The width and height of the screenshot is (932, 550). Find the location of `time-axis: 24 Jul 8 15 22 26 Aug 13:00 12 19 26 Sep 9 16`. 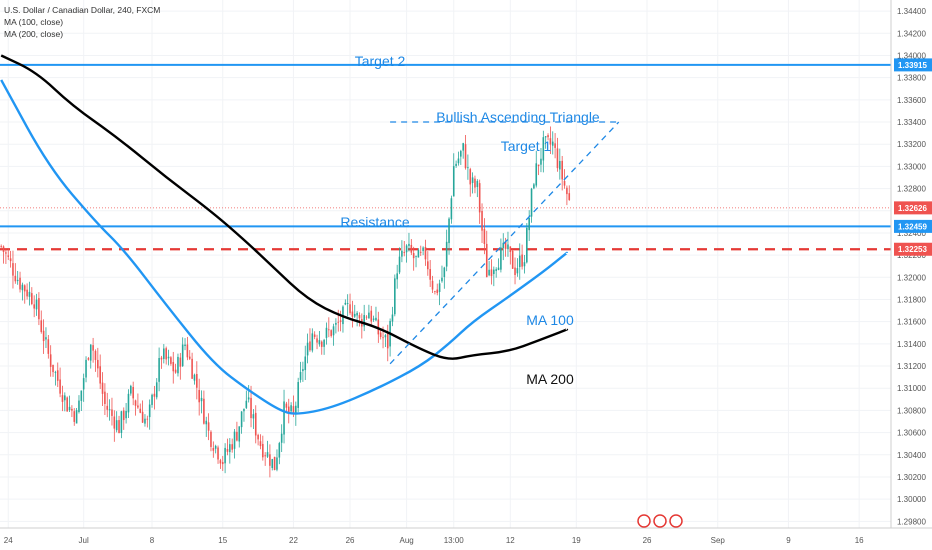

time-axis: 24 Jul 8 15 22 26 Aug 13:00 12 19 26 Sep 9 16 is located at coordinates (466, 536).